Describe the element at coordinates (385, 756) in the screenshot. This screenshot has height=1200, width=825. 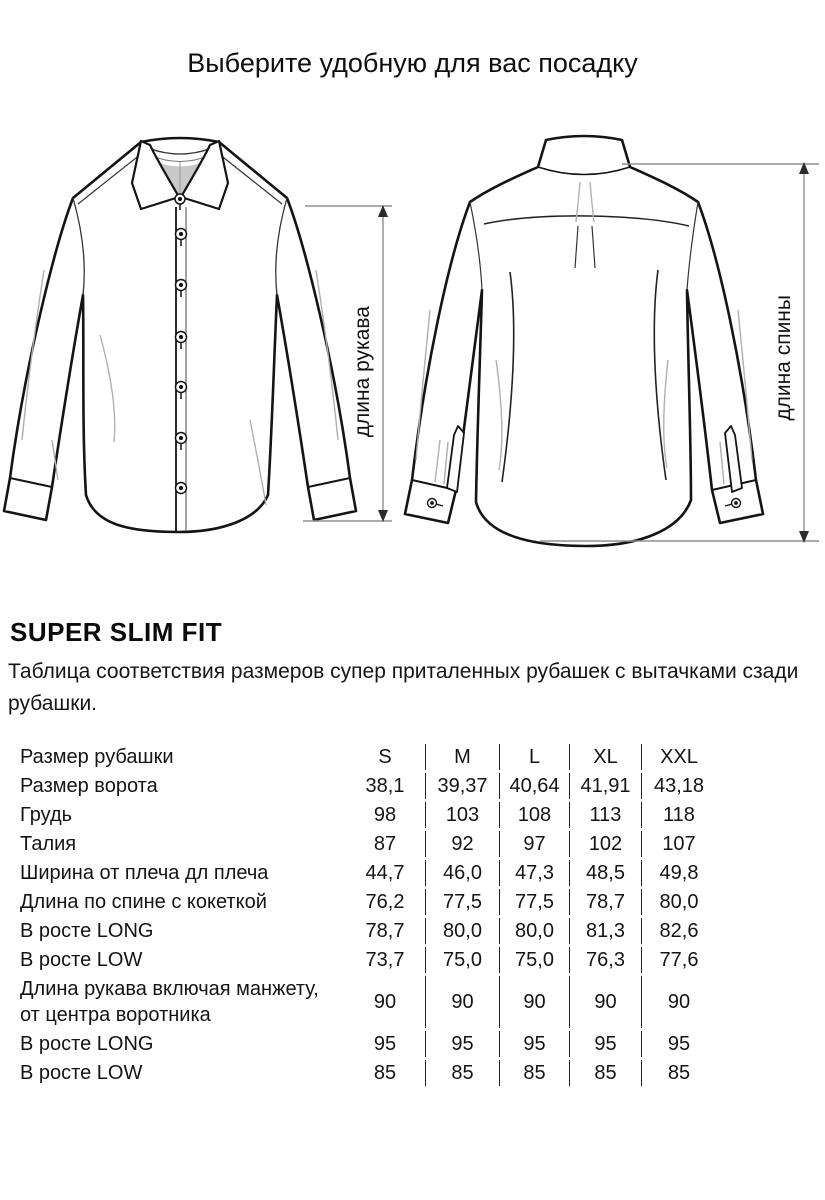
I see `size-col-s: S` at that location.